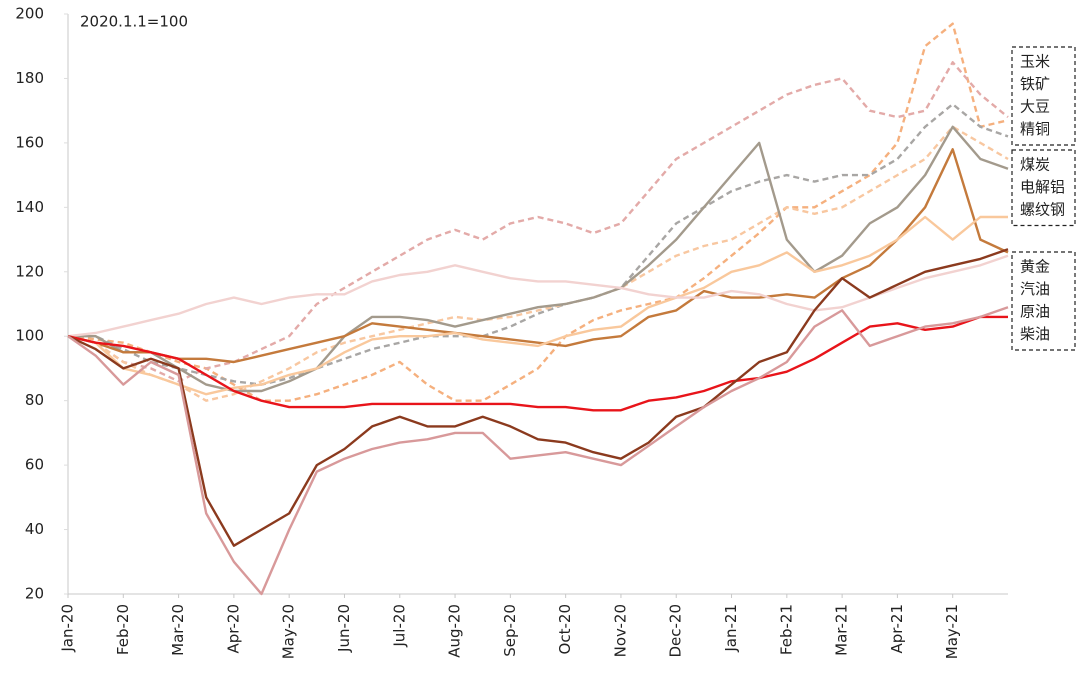 This screenshot has width=1080, height=675. I want to click on y-tick-label: 80, so click(34, 400).